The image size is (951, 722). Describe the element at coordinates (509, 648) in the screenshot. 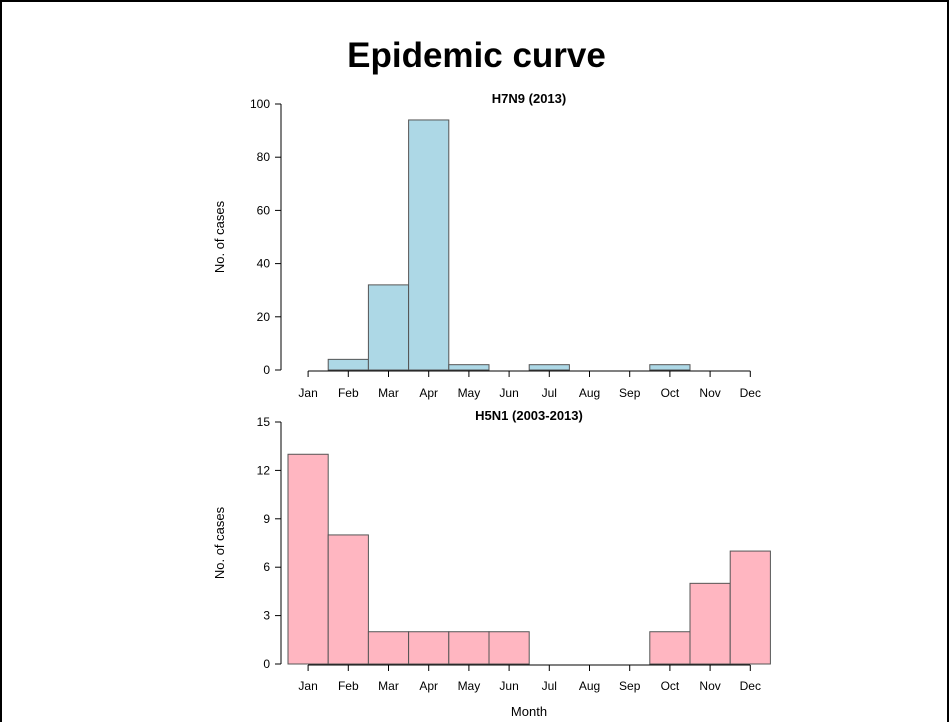

I see `bar-jun` at that location.